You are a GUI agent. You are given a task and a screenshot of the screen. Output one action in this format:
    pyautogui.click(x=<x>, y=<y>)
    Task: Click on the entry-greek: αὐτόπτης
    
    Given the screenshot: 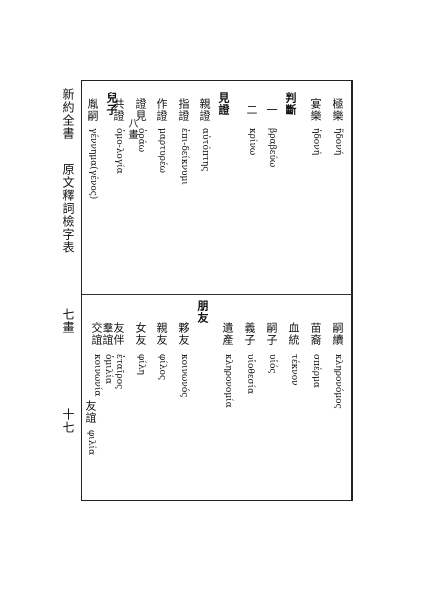 What is the action you would take?
    pyautogui.click(x=205, y=150)
    